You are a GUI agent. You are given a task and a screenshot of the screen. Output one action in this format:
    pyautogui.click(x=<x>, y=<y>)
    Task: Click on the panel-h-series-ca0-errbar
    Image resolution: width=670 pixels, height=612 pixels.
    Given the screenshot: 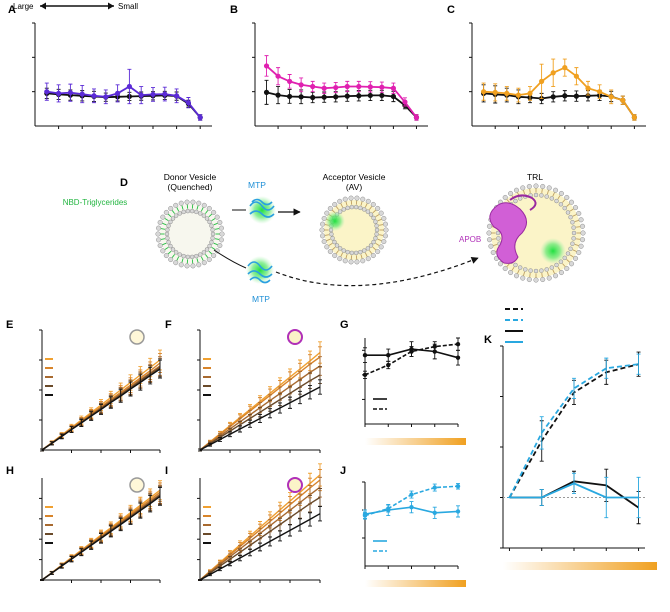 What is the action you would take?
    pyautogui.click(x=160, y=496)
    